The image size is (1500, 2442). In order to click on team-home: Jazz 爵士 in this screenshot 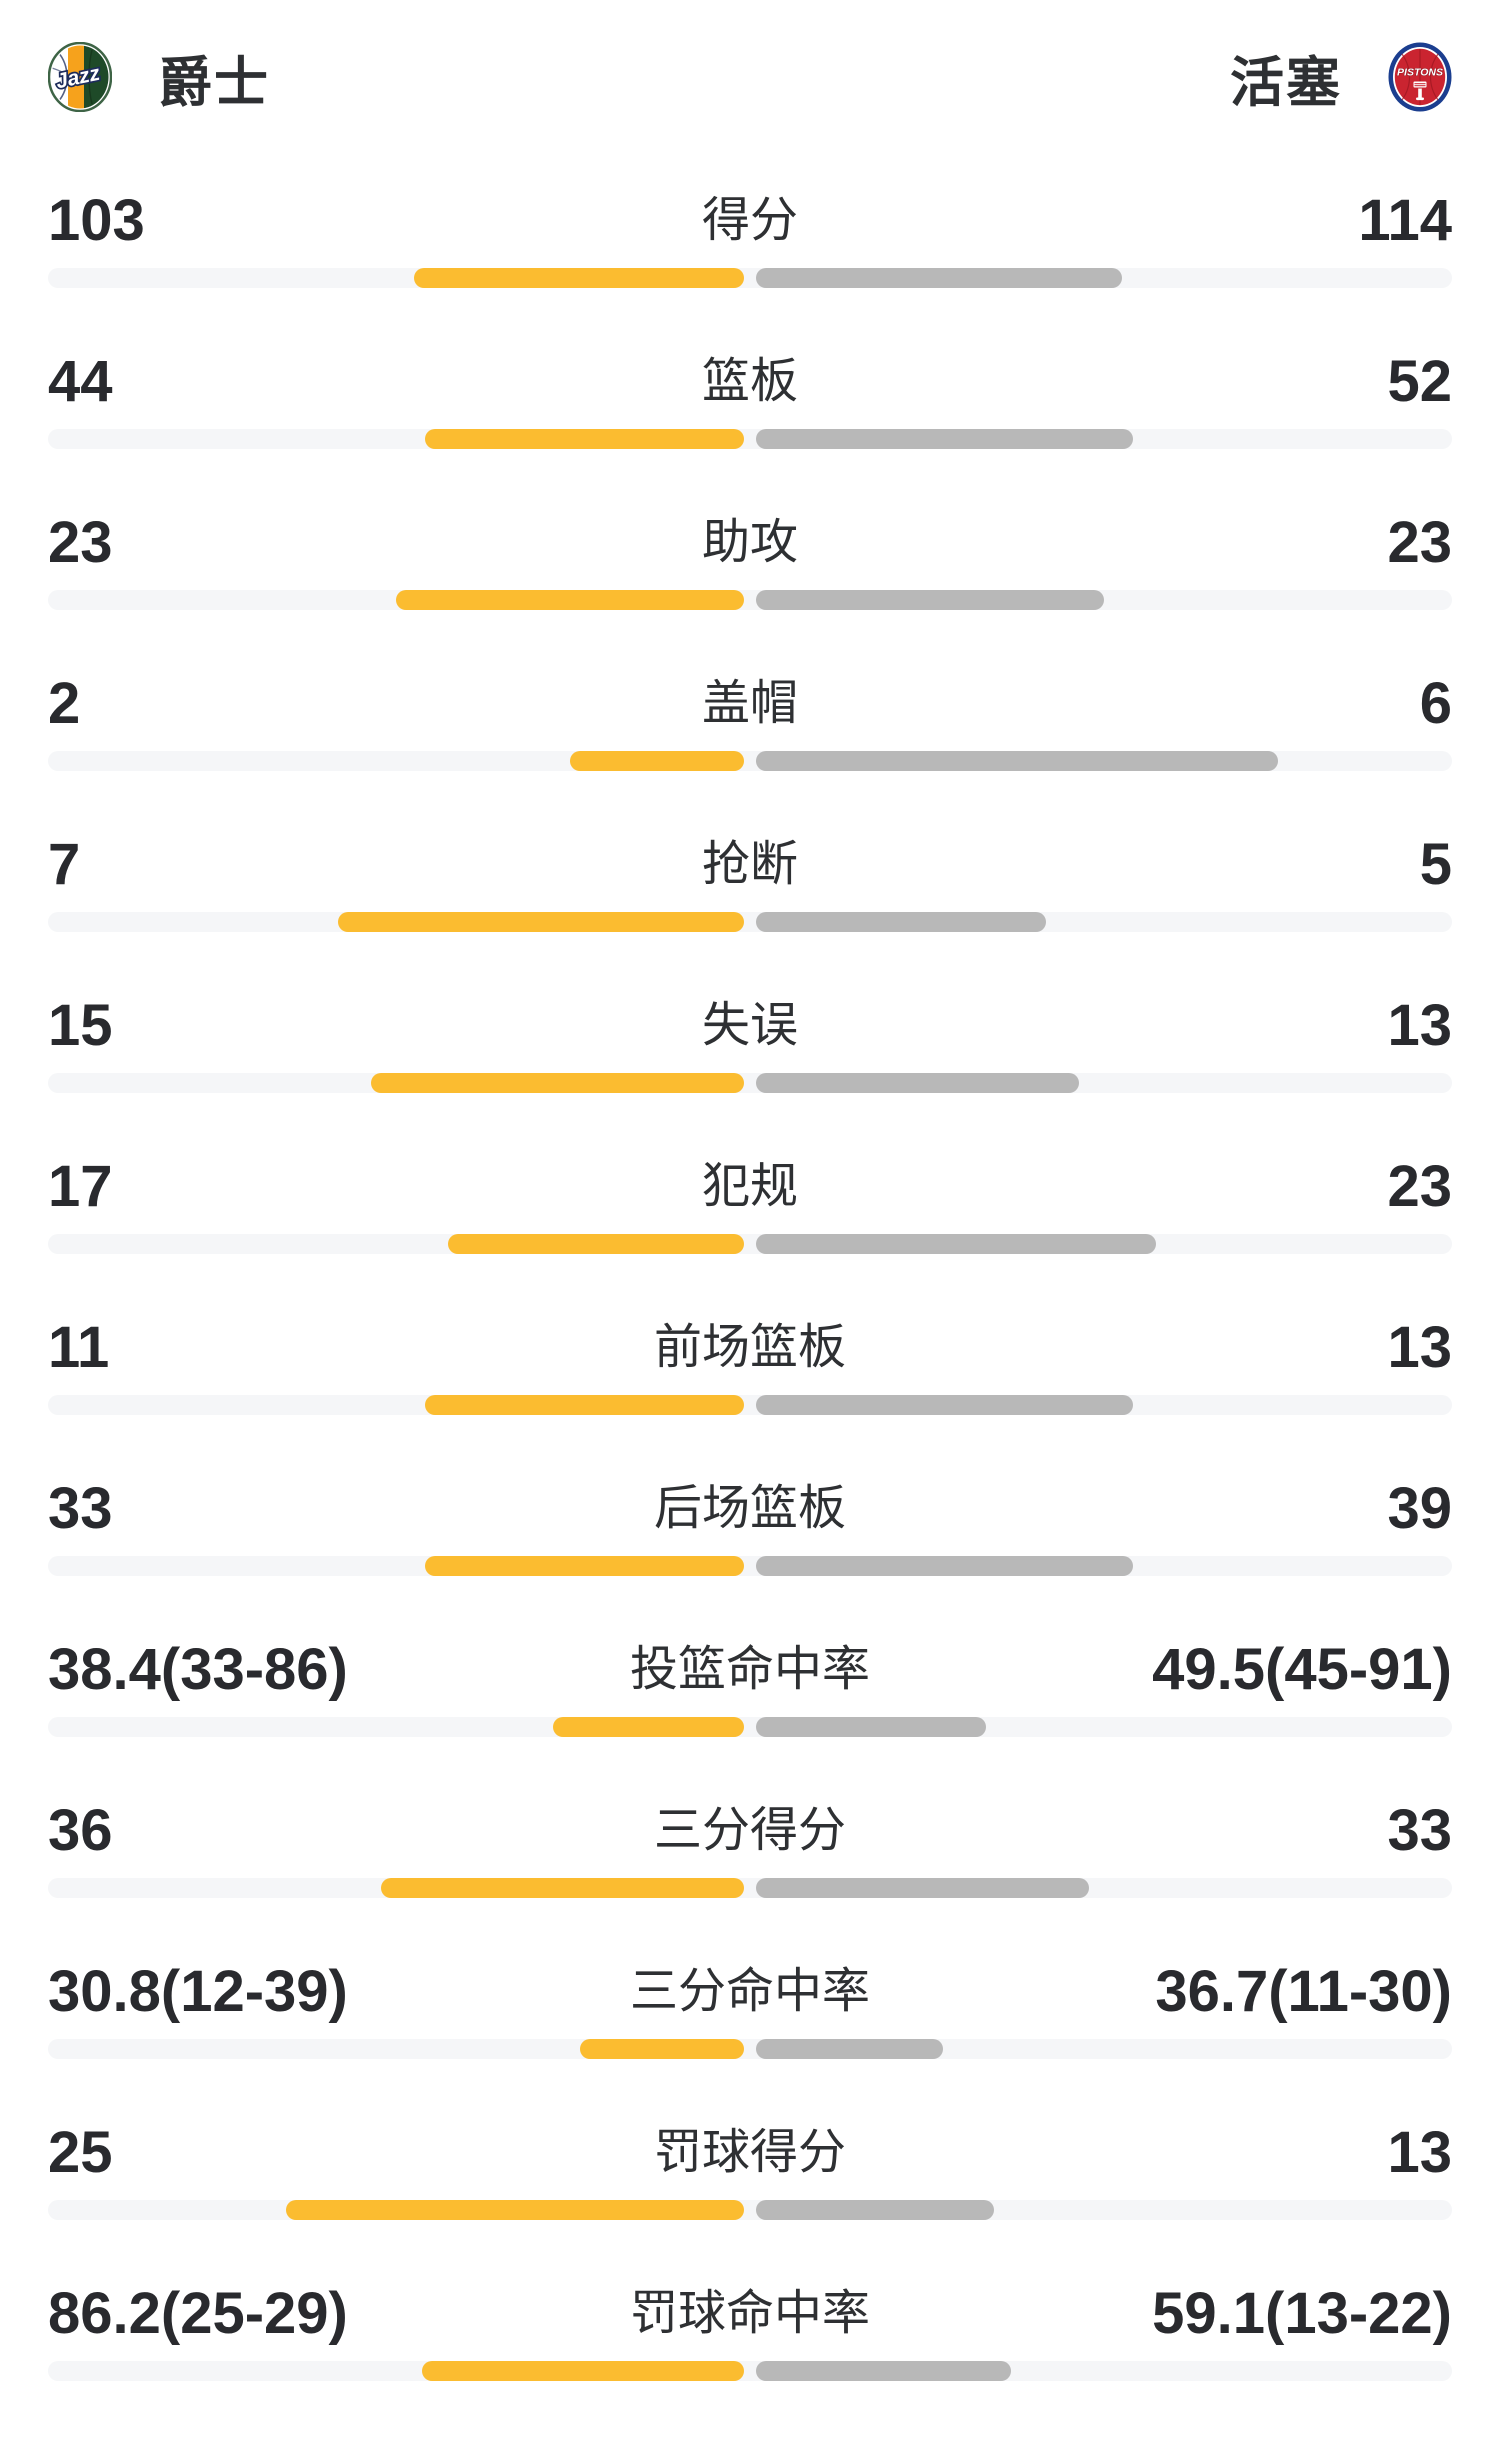, I will do `click(159, 77)`.